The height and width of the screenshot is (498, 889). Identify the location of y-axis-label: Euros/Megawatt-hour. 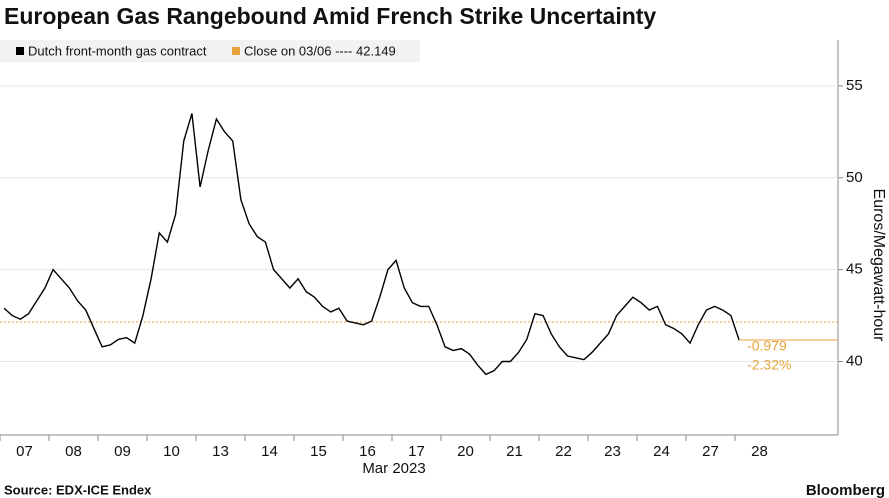
(878, 266).